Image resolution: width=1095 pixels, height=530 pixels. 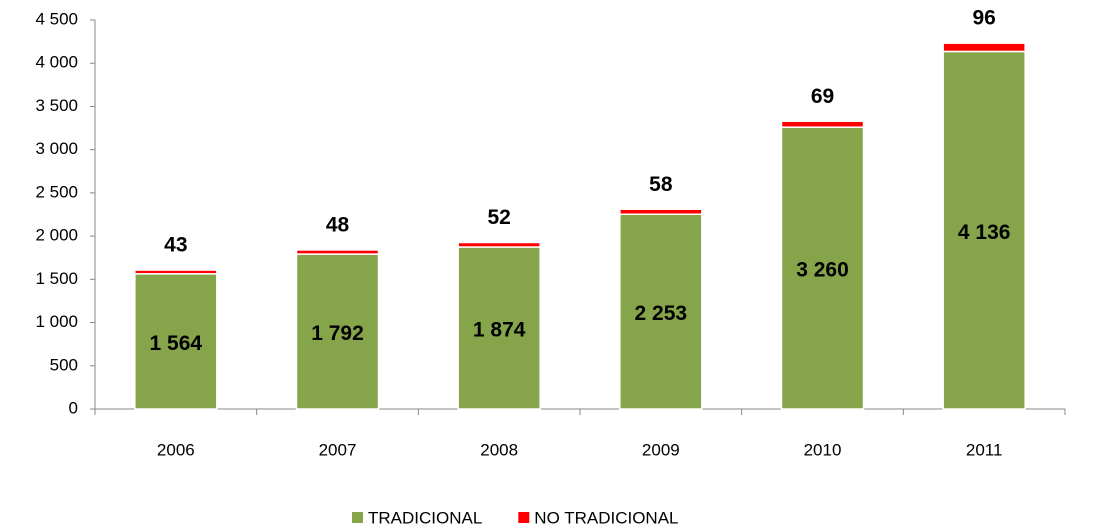 What do you see at coordinates (176, 449) in the screenshot?
I see `x-tick-label: 2006` at bounding box center [176, 449].